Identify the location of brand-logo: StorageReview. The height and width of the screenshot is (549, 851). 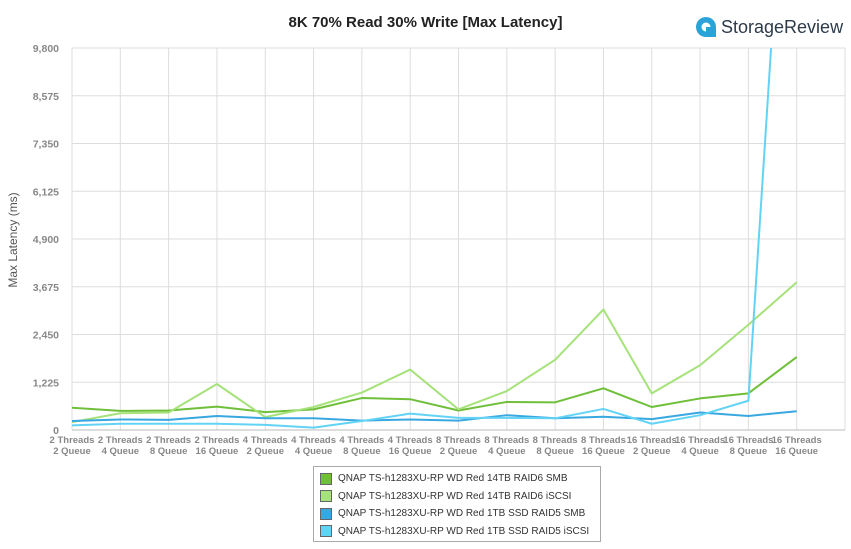
(769, 27).